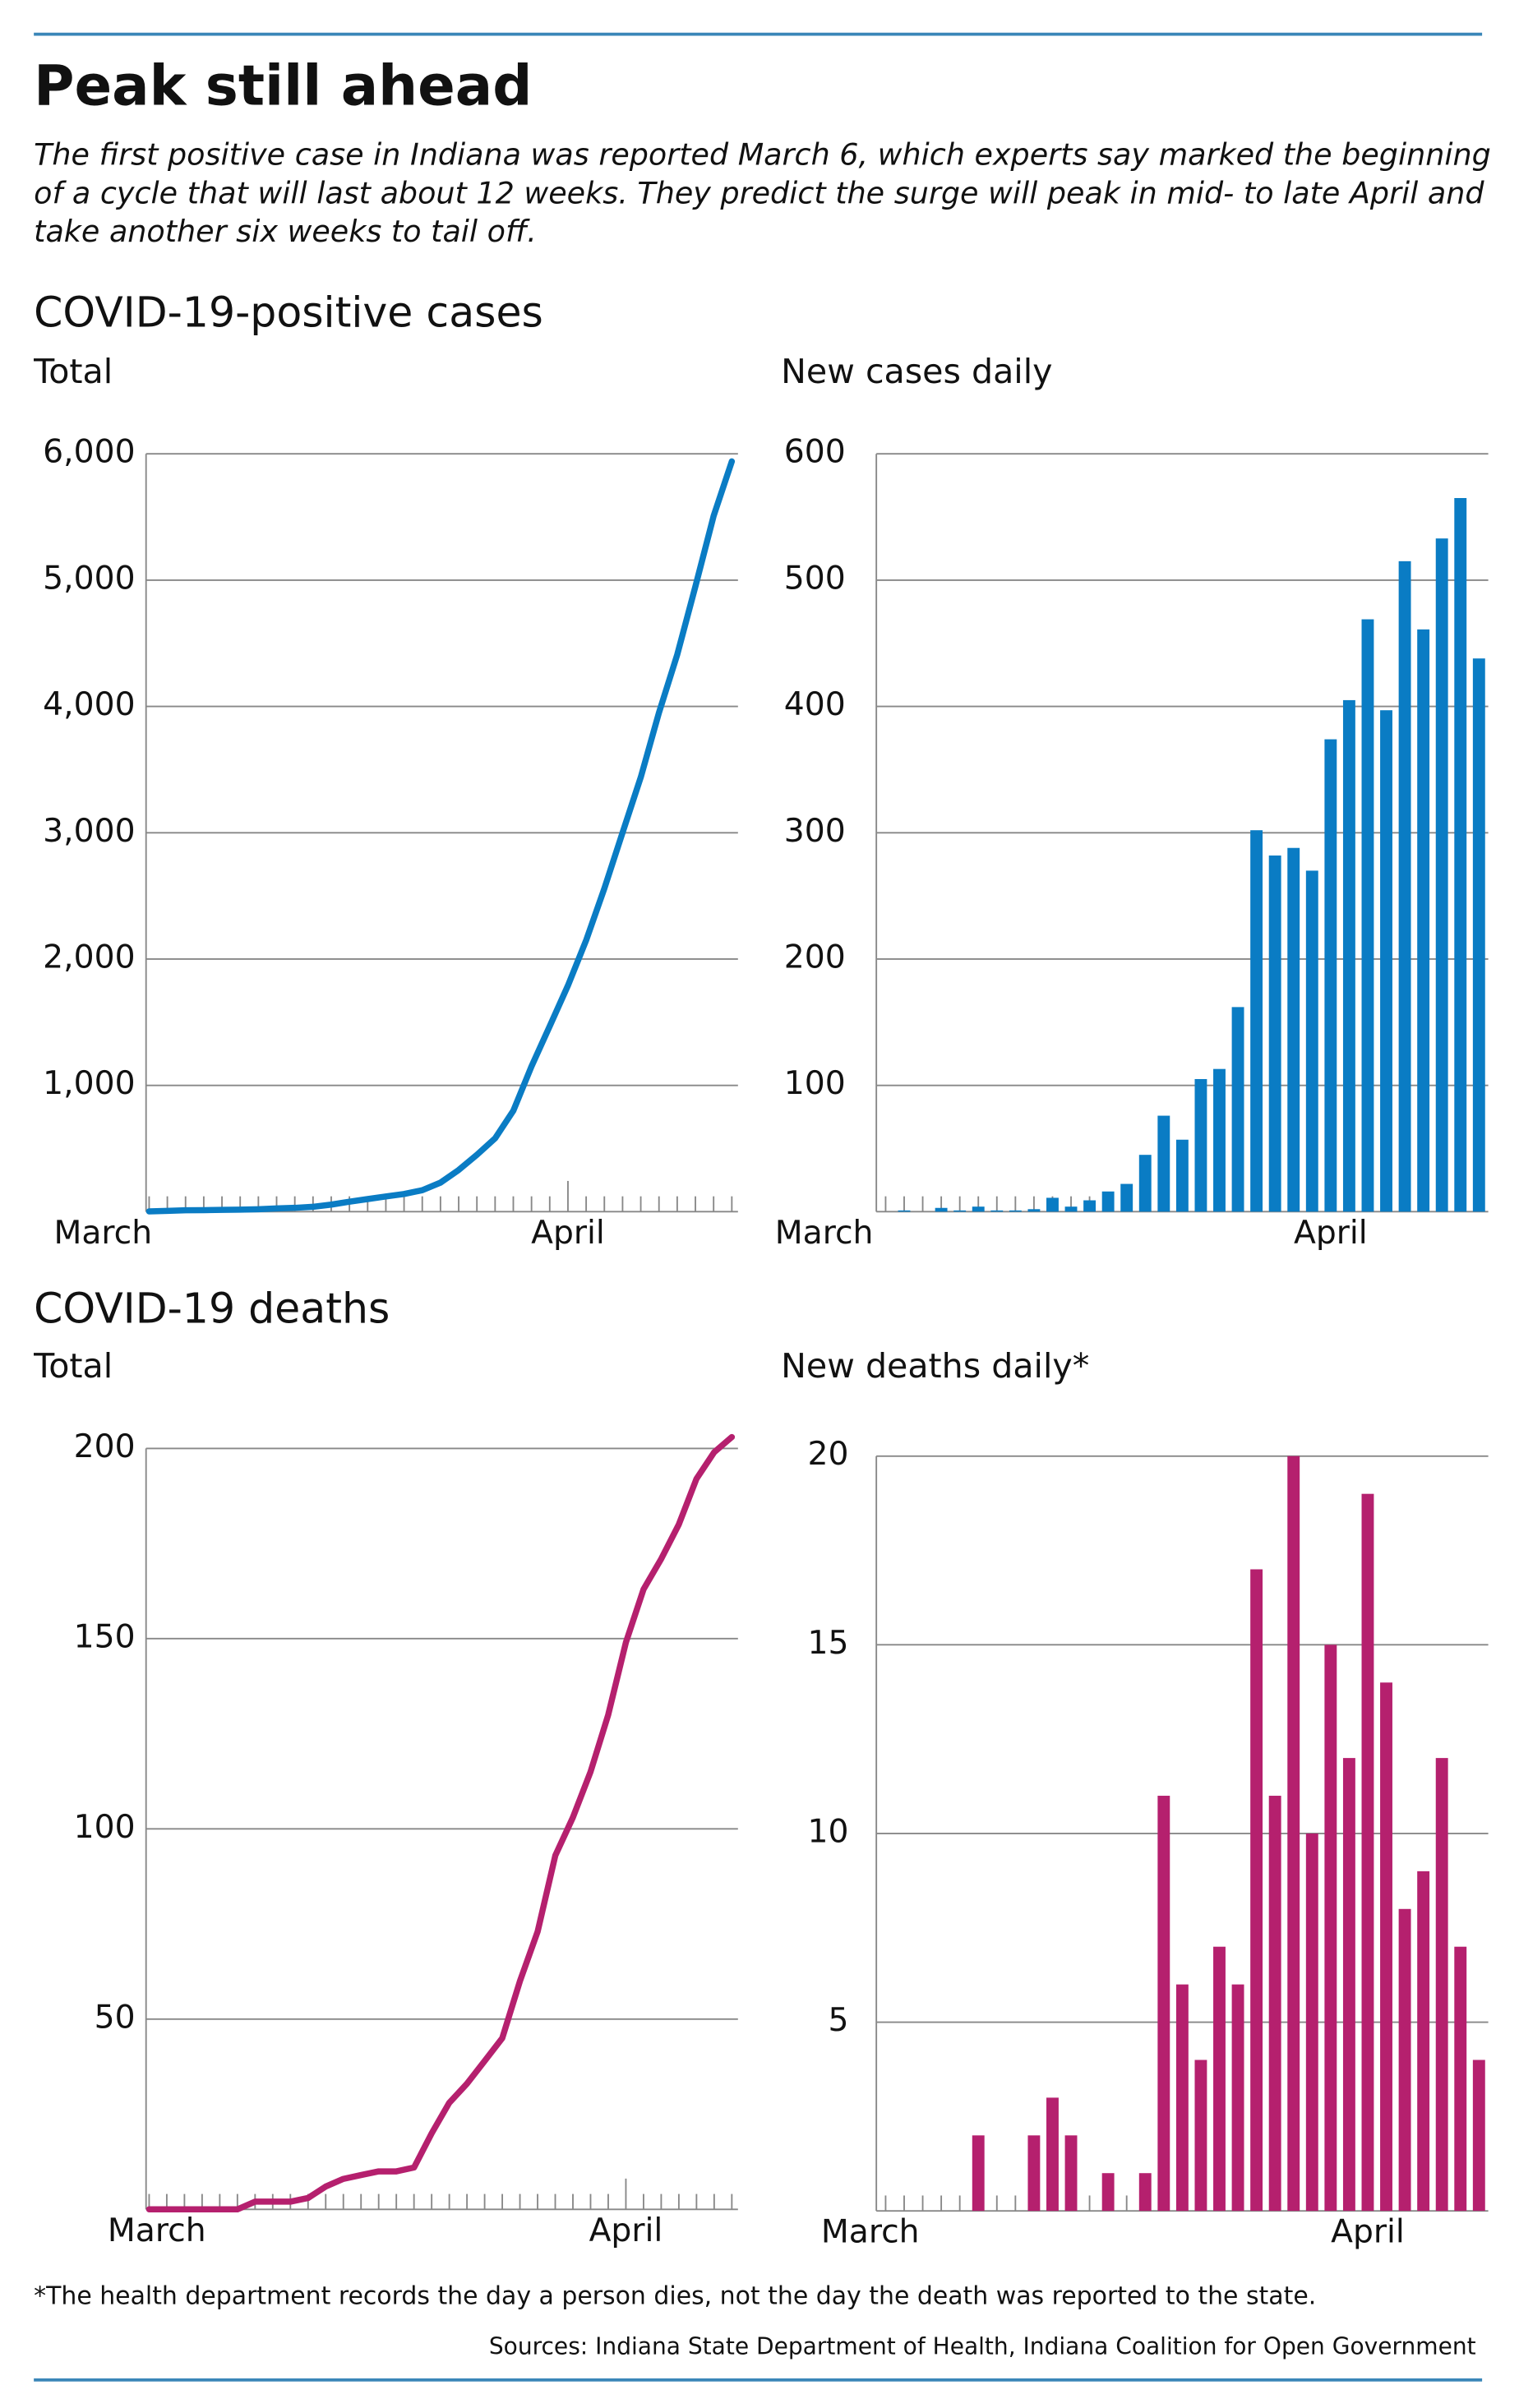 This screenshot has height=2408, width=1519. Describe the element at coordinates (815, 452) in the screenshot. I see `y-tick-label: 600` at that location.